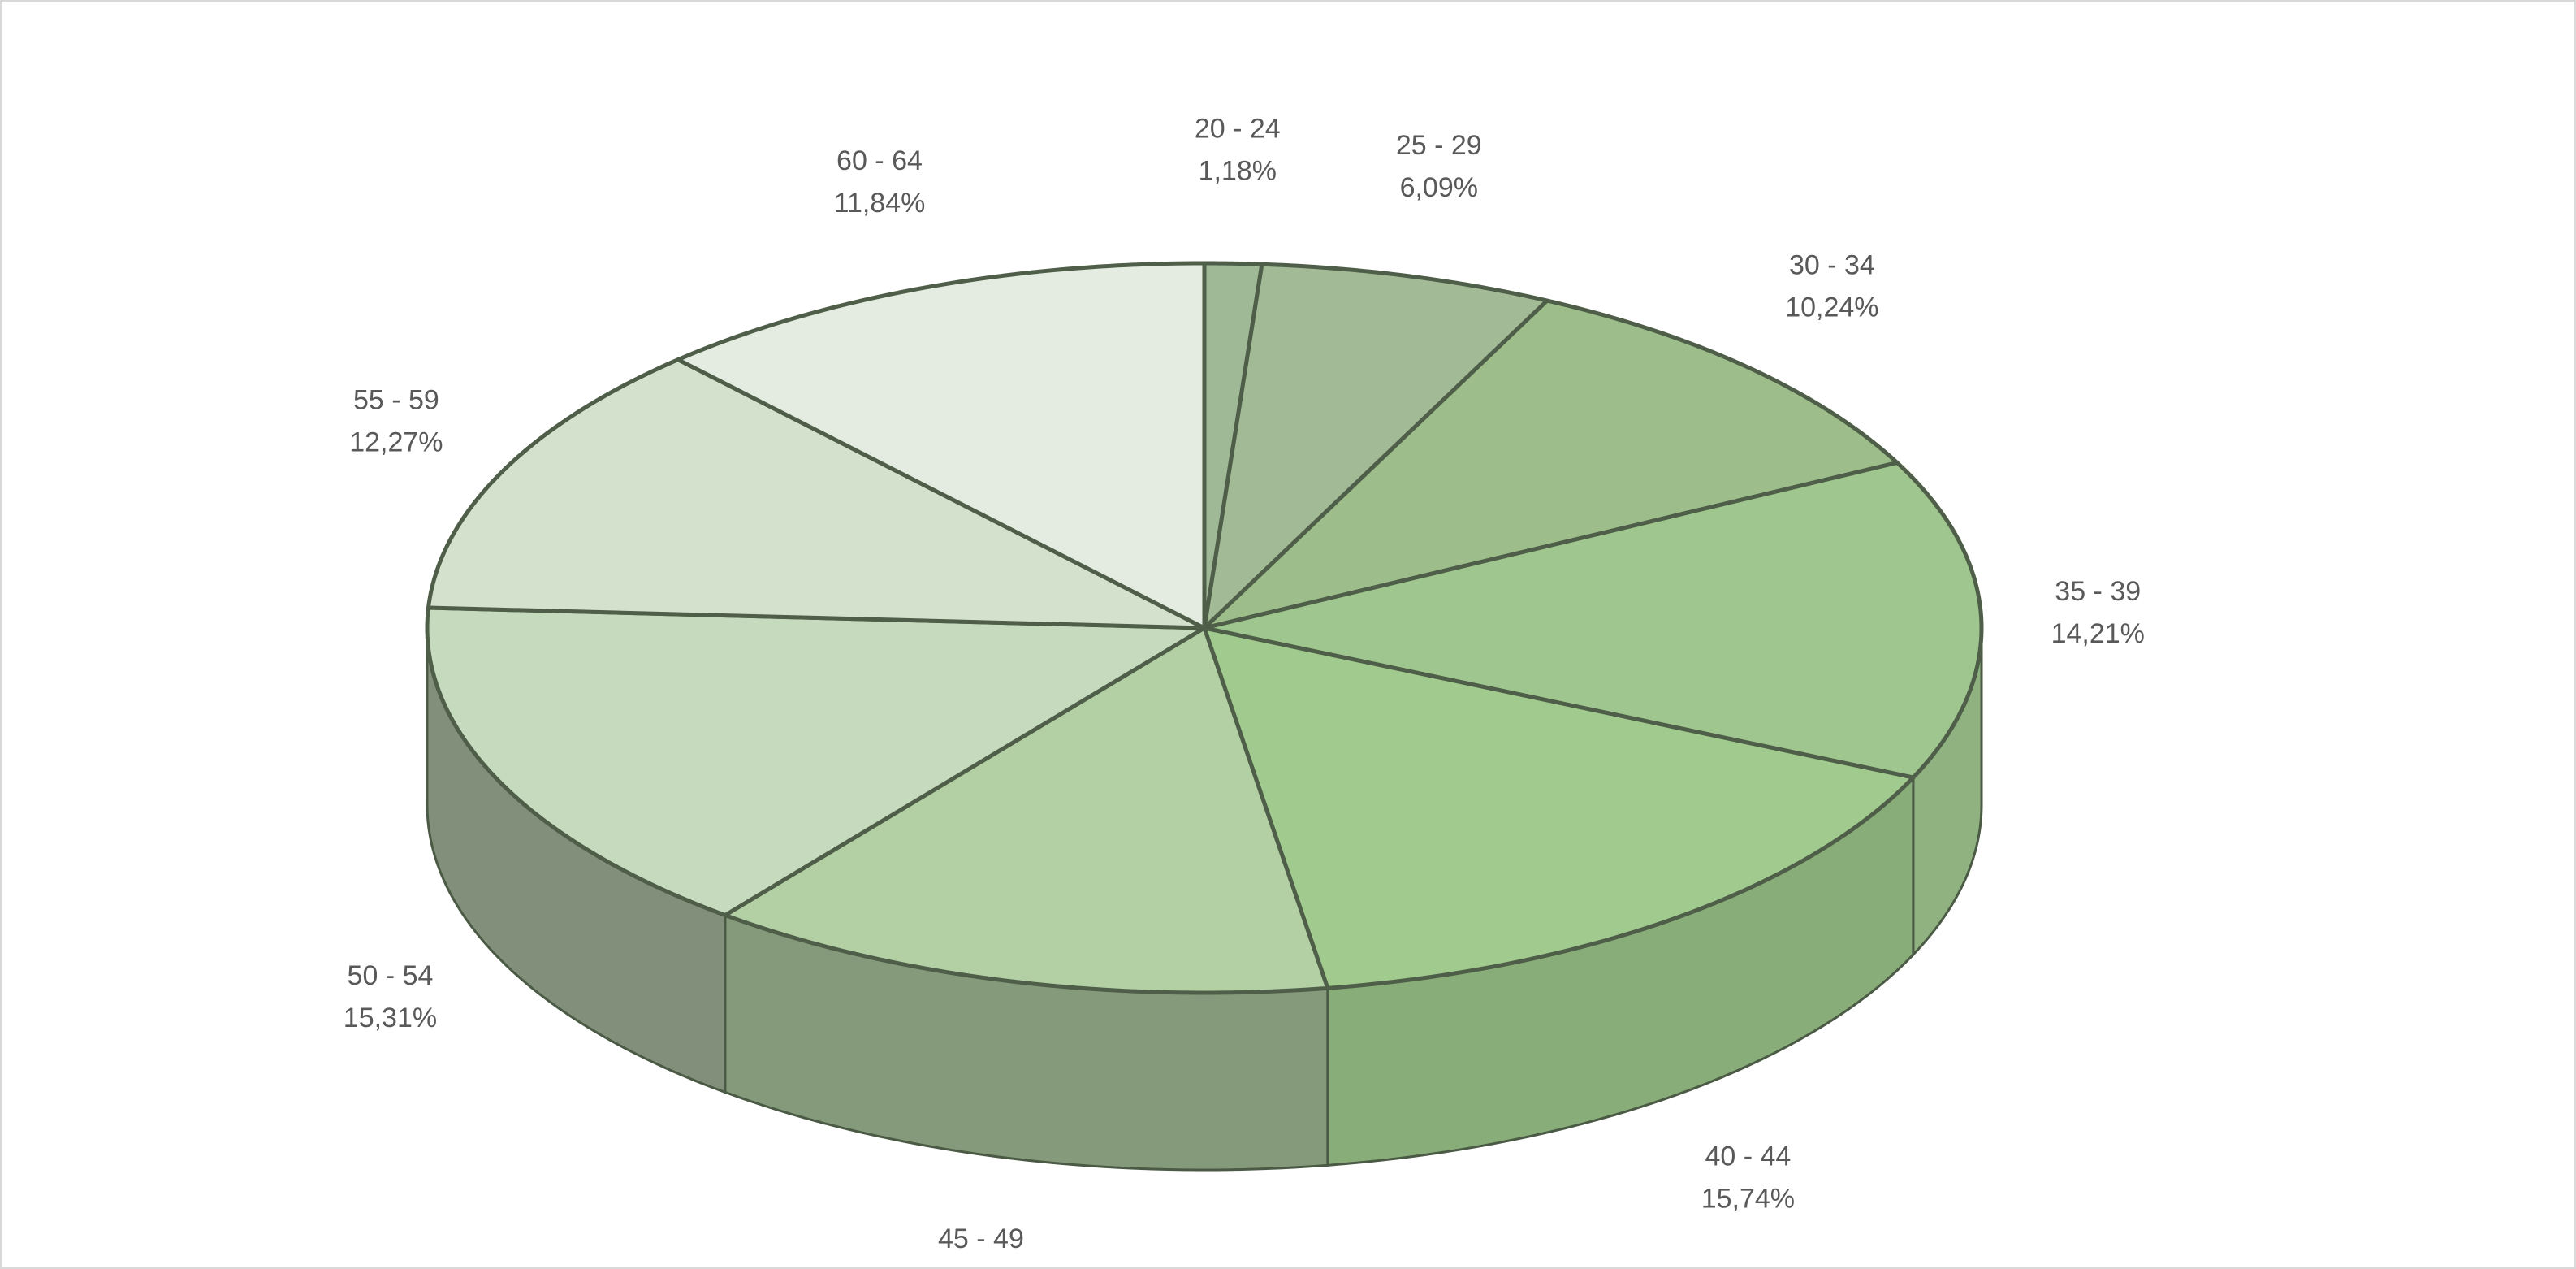 The width and height of the screenshot is (2576, 1269). Describe the element at coordinates (2098, 591) in the screenshot. I see `category-label: 35 - 39` at that location.